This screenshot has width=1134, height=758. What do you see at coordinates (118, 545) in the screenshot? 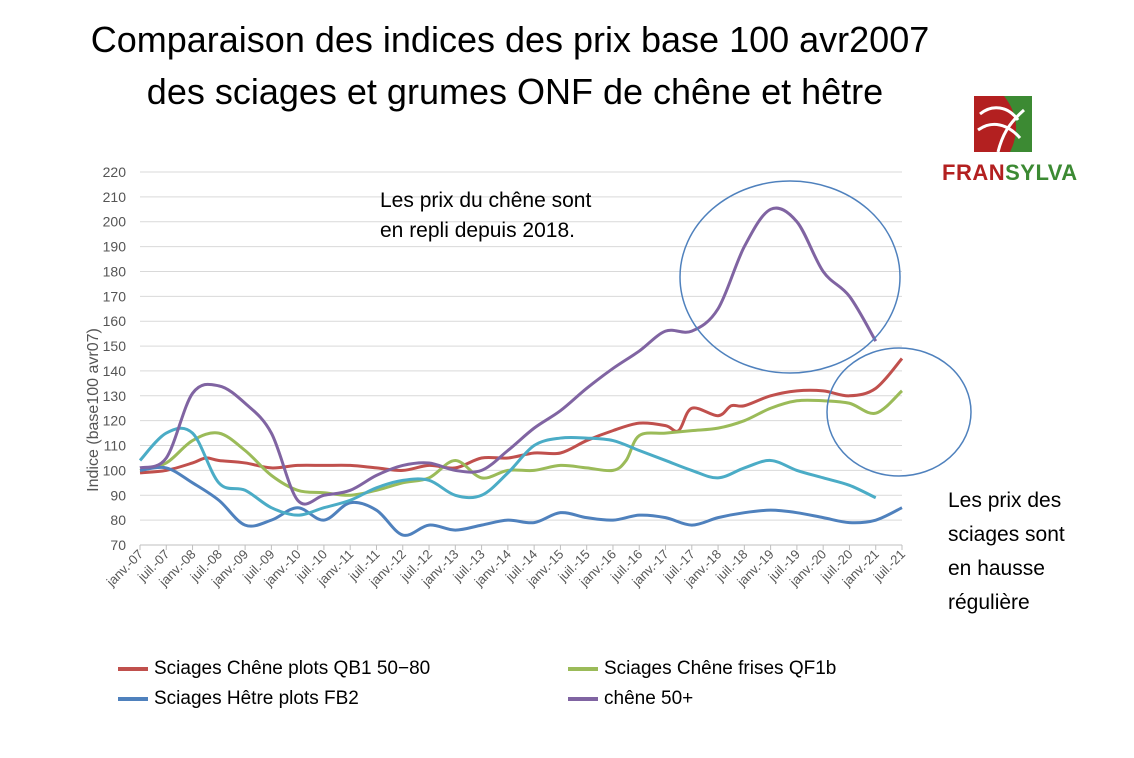
I see `y-tick-label: 70` at bounding box center [118, 545].